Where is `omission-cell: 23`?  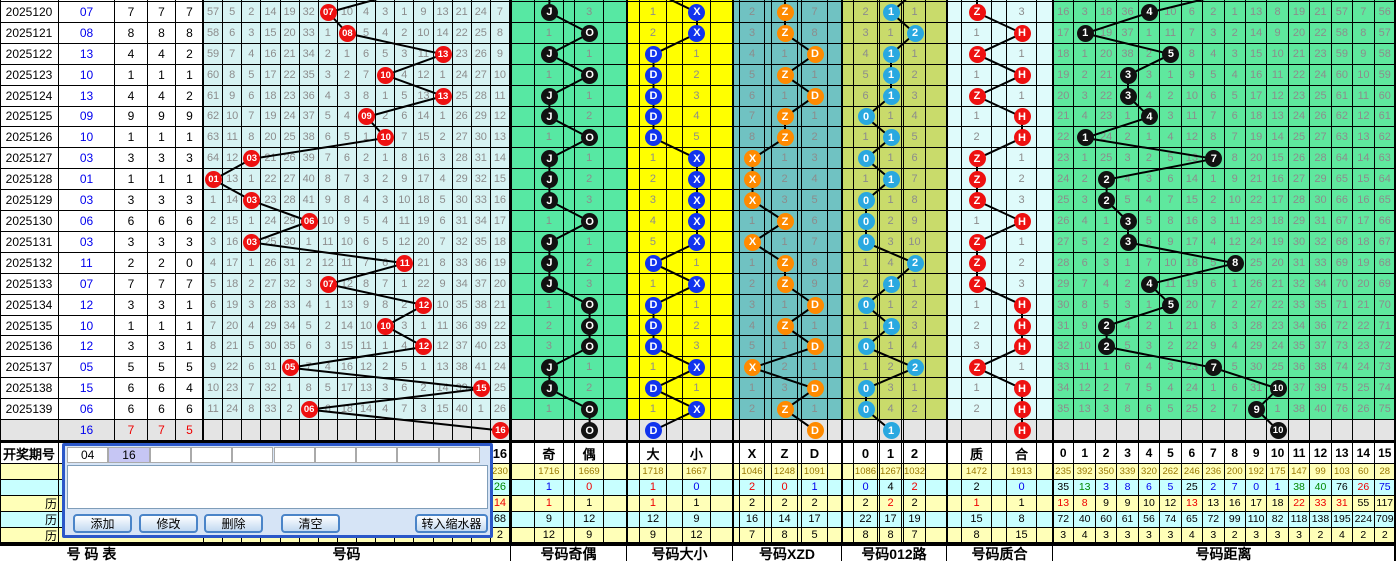
omission-cell: 23 is located at coordinates (462, 54).